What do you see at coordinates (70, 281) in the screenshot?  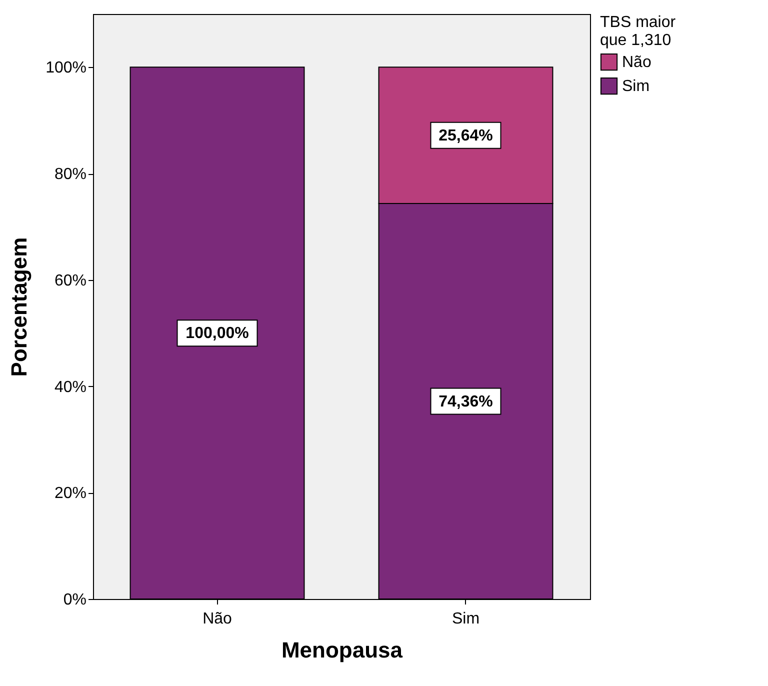 I see `y-tick-label: 60%` at bounding box center [70, 281].